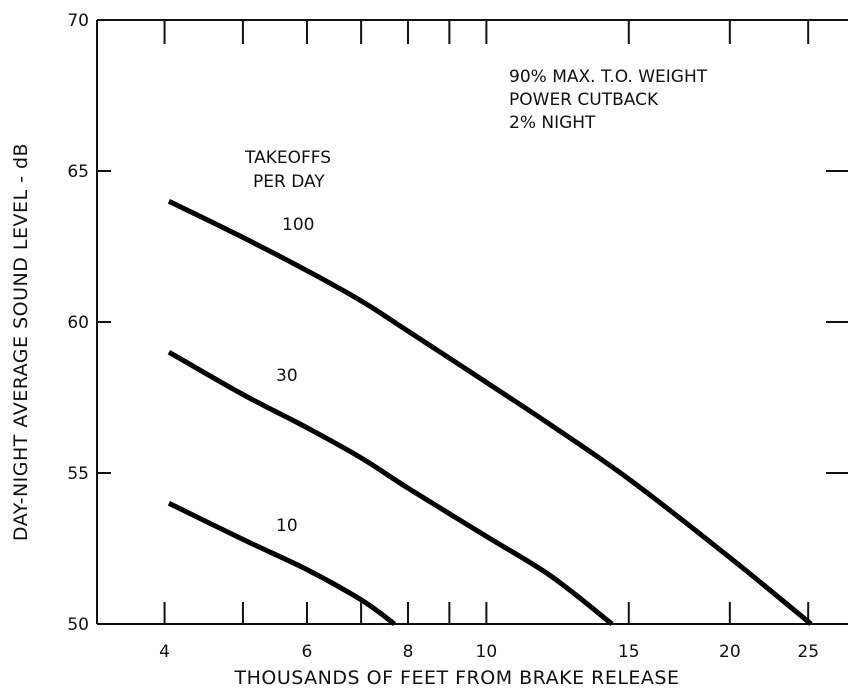 This screenshot has height=691, width=848. Describe the element at coordinates (287, 526) in the screenshot. I see `series-label-10: 10` at that location.